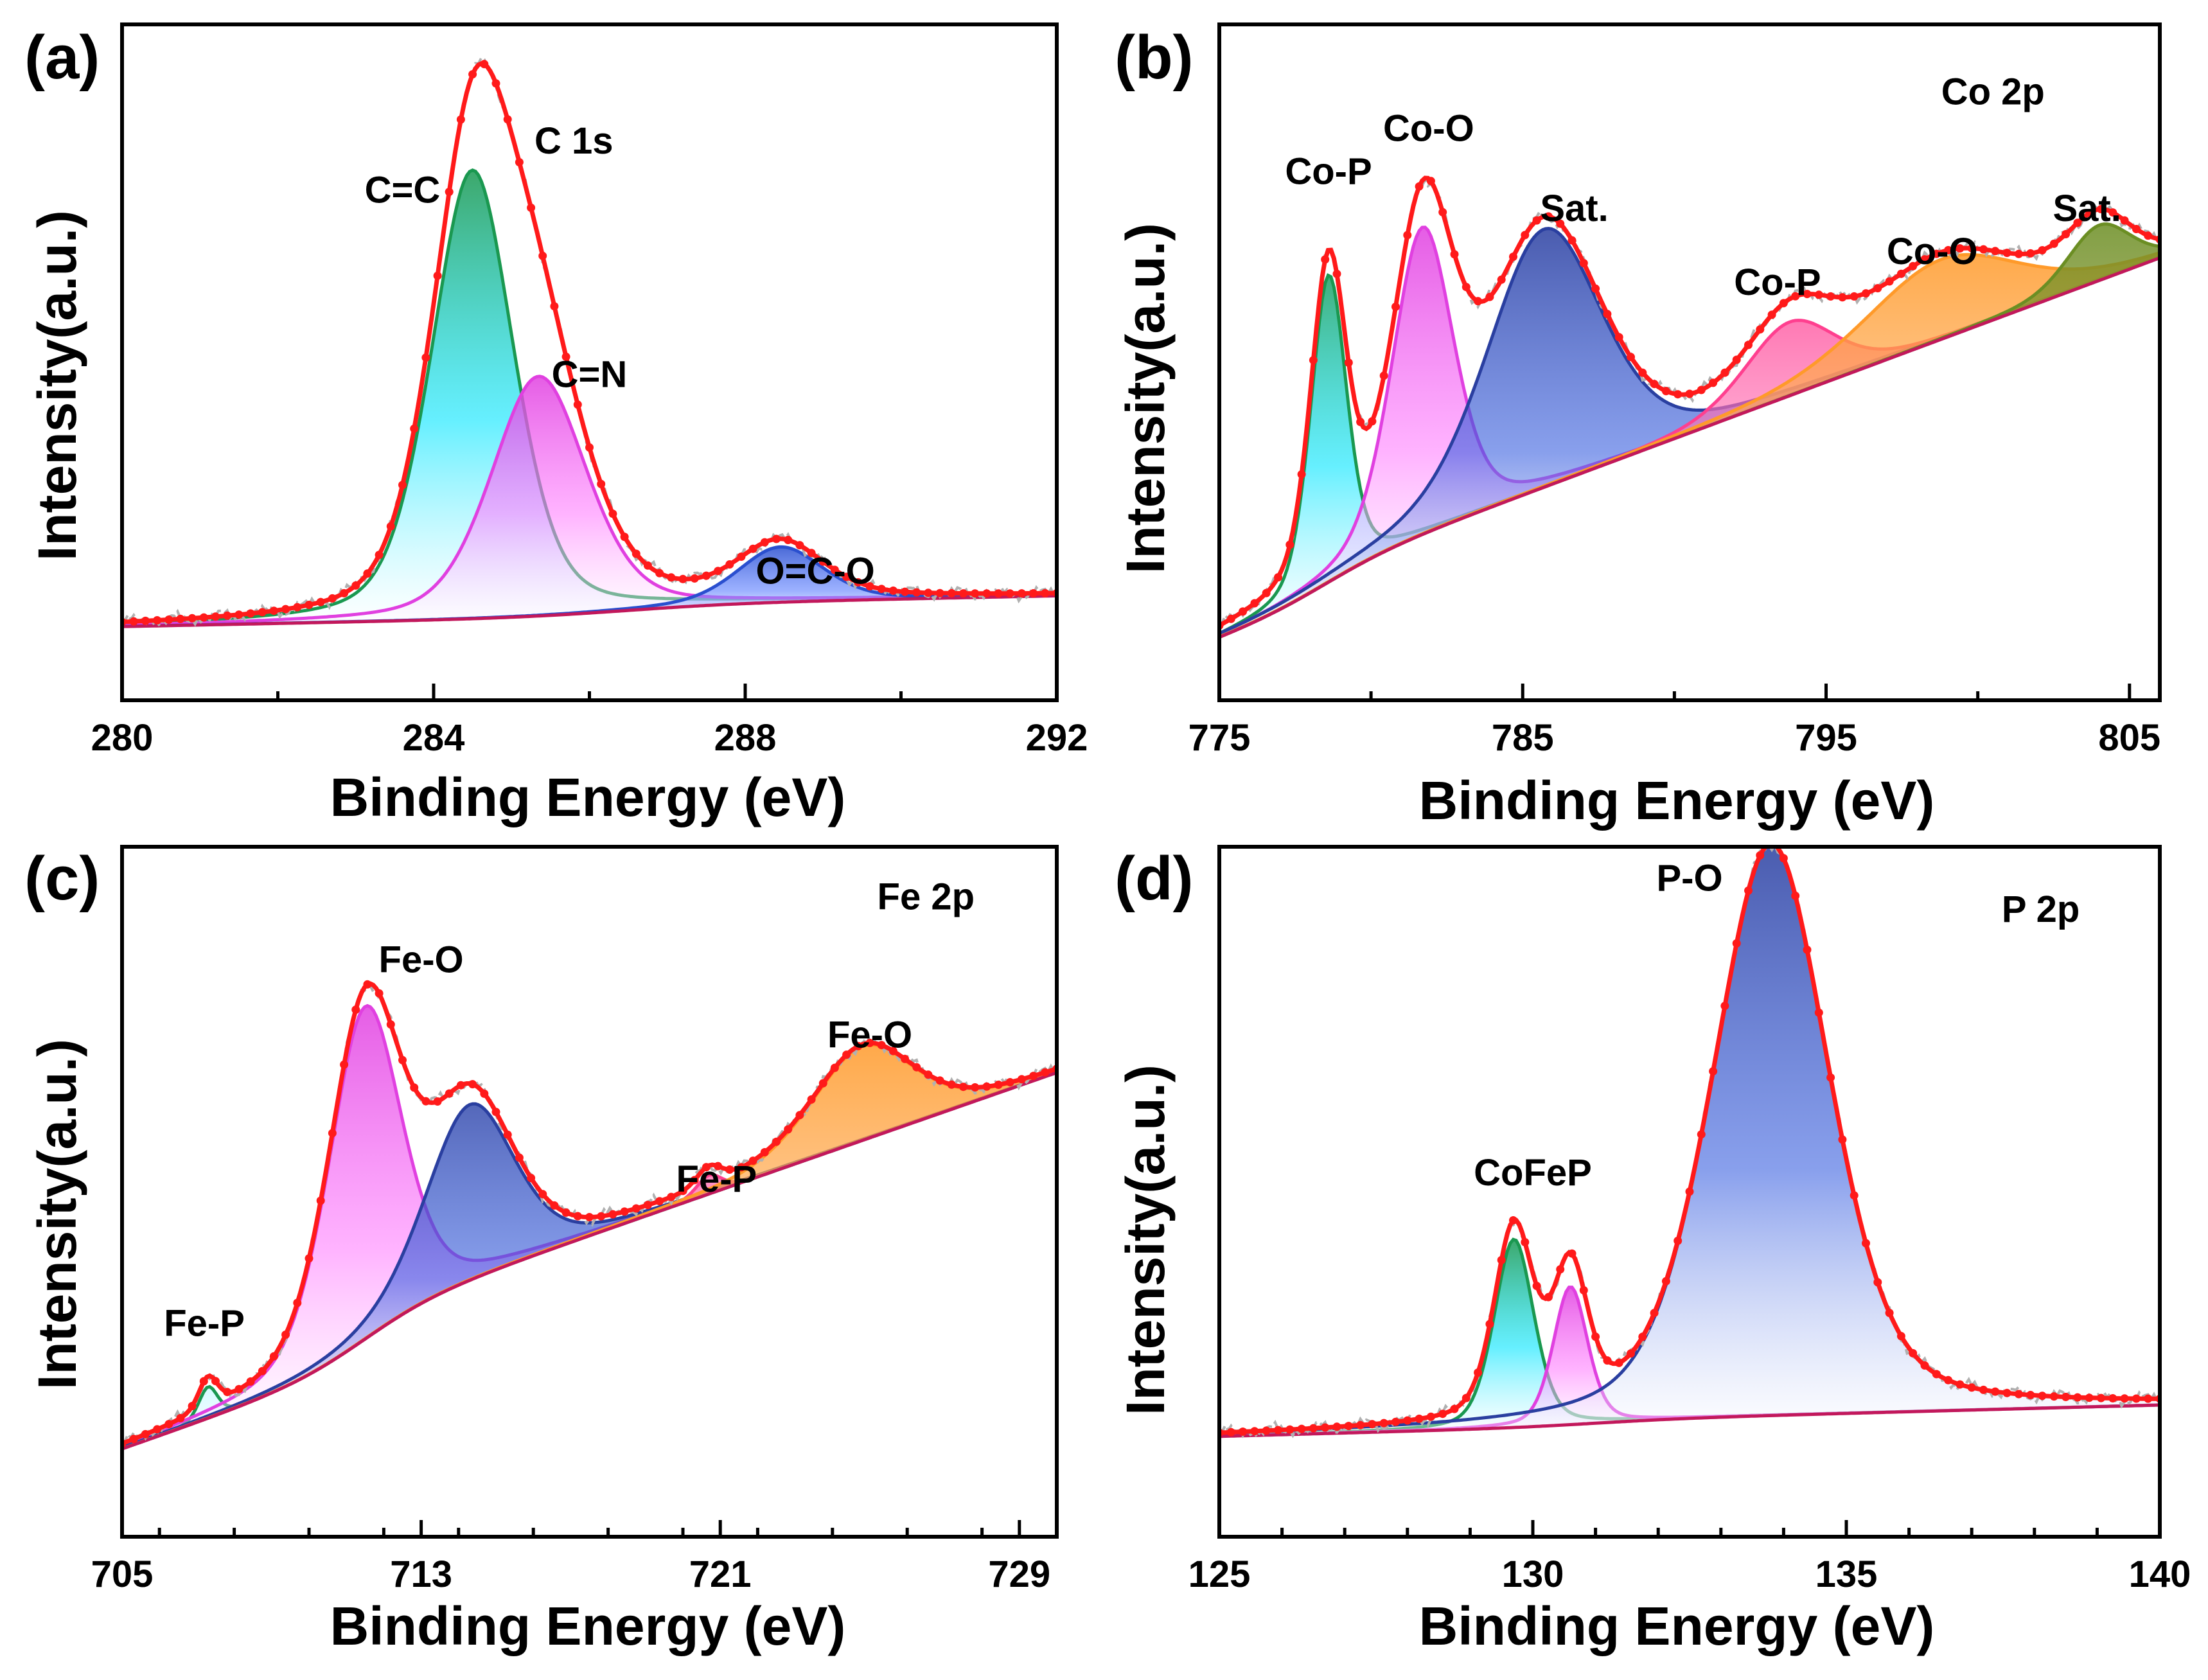 The width and height of the screenshot is (2208, 1680). What do you see at coordinates (1154, 57) in the screenshot?
I see `panel-b-label: (b)` at bounding box center [1154, 57].